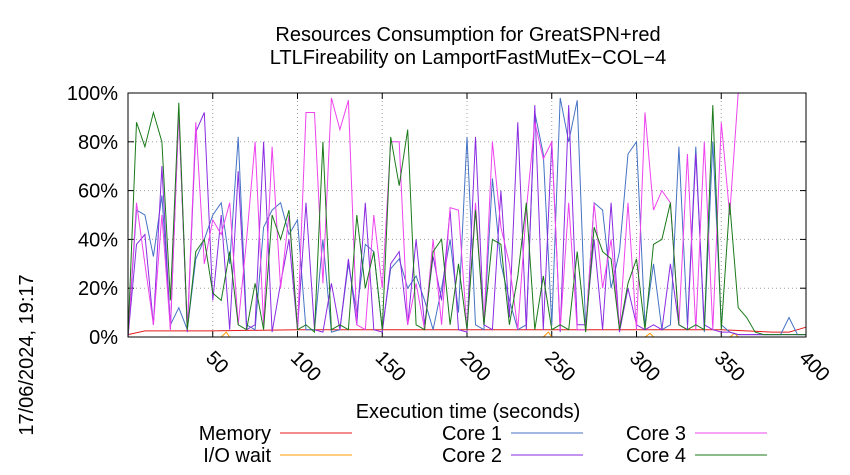 Image resolution: width=850 pixels, height=475 pixels. What do you see at coordinates (103, 338) in the screenshot?
I see `y-tick-label: 0%` at bounding box center [103, 338].